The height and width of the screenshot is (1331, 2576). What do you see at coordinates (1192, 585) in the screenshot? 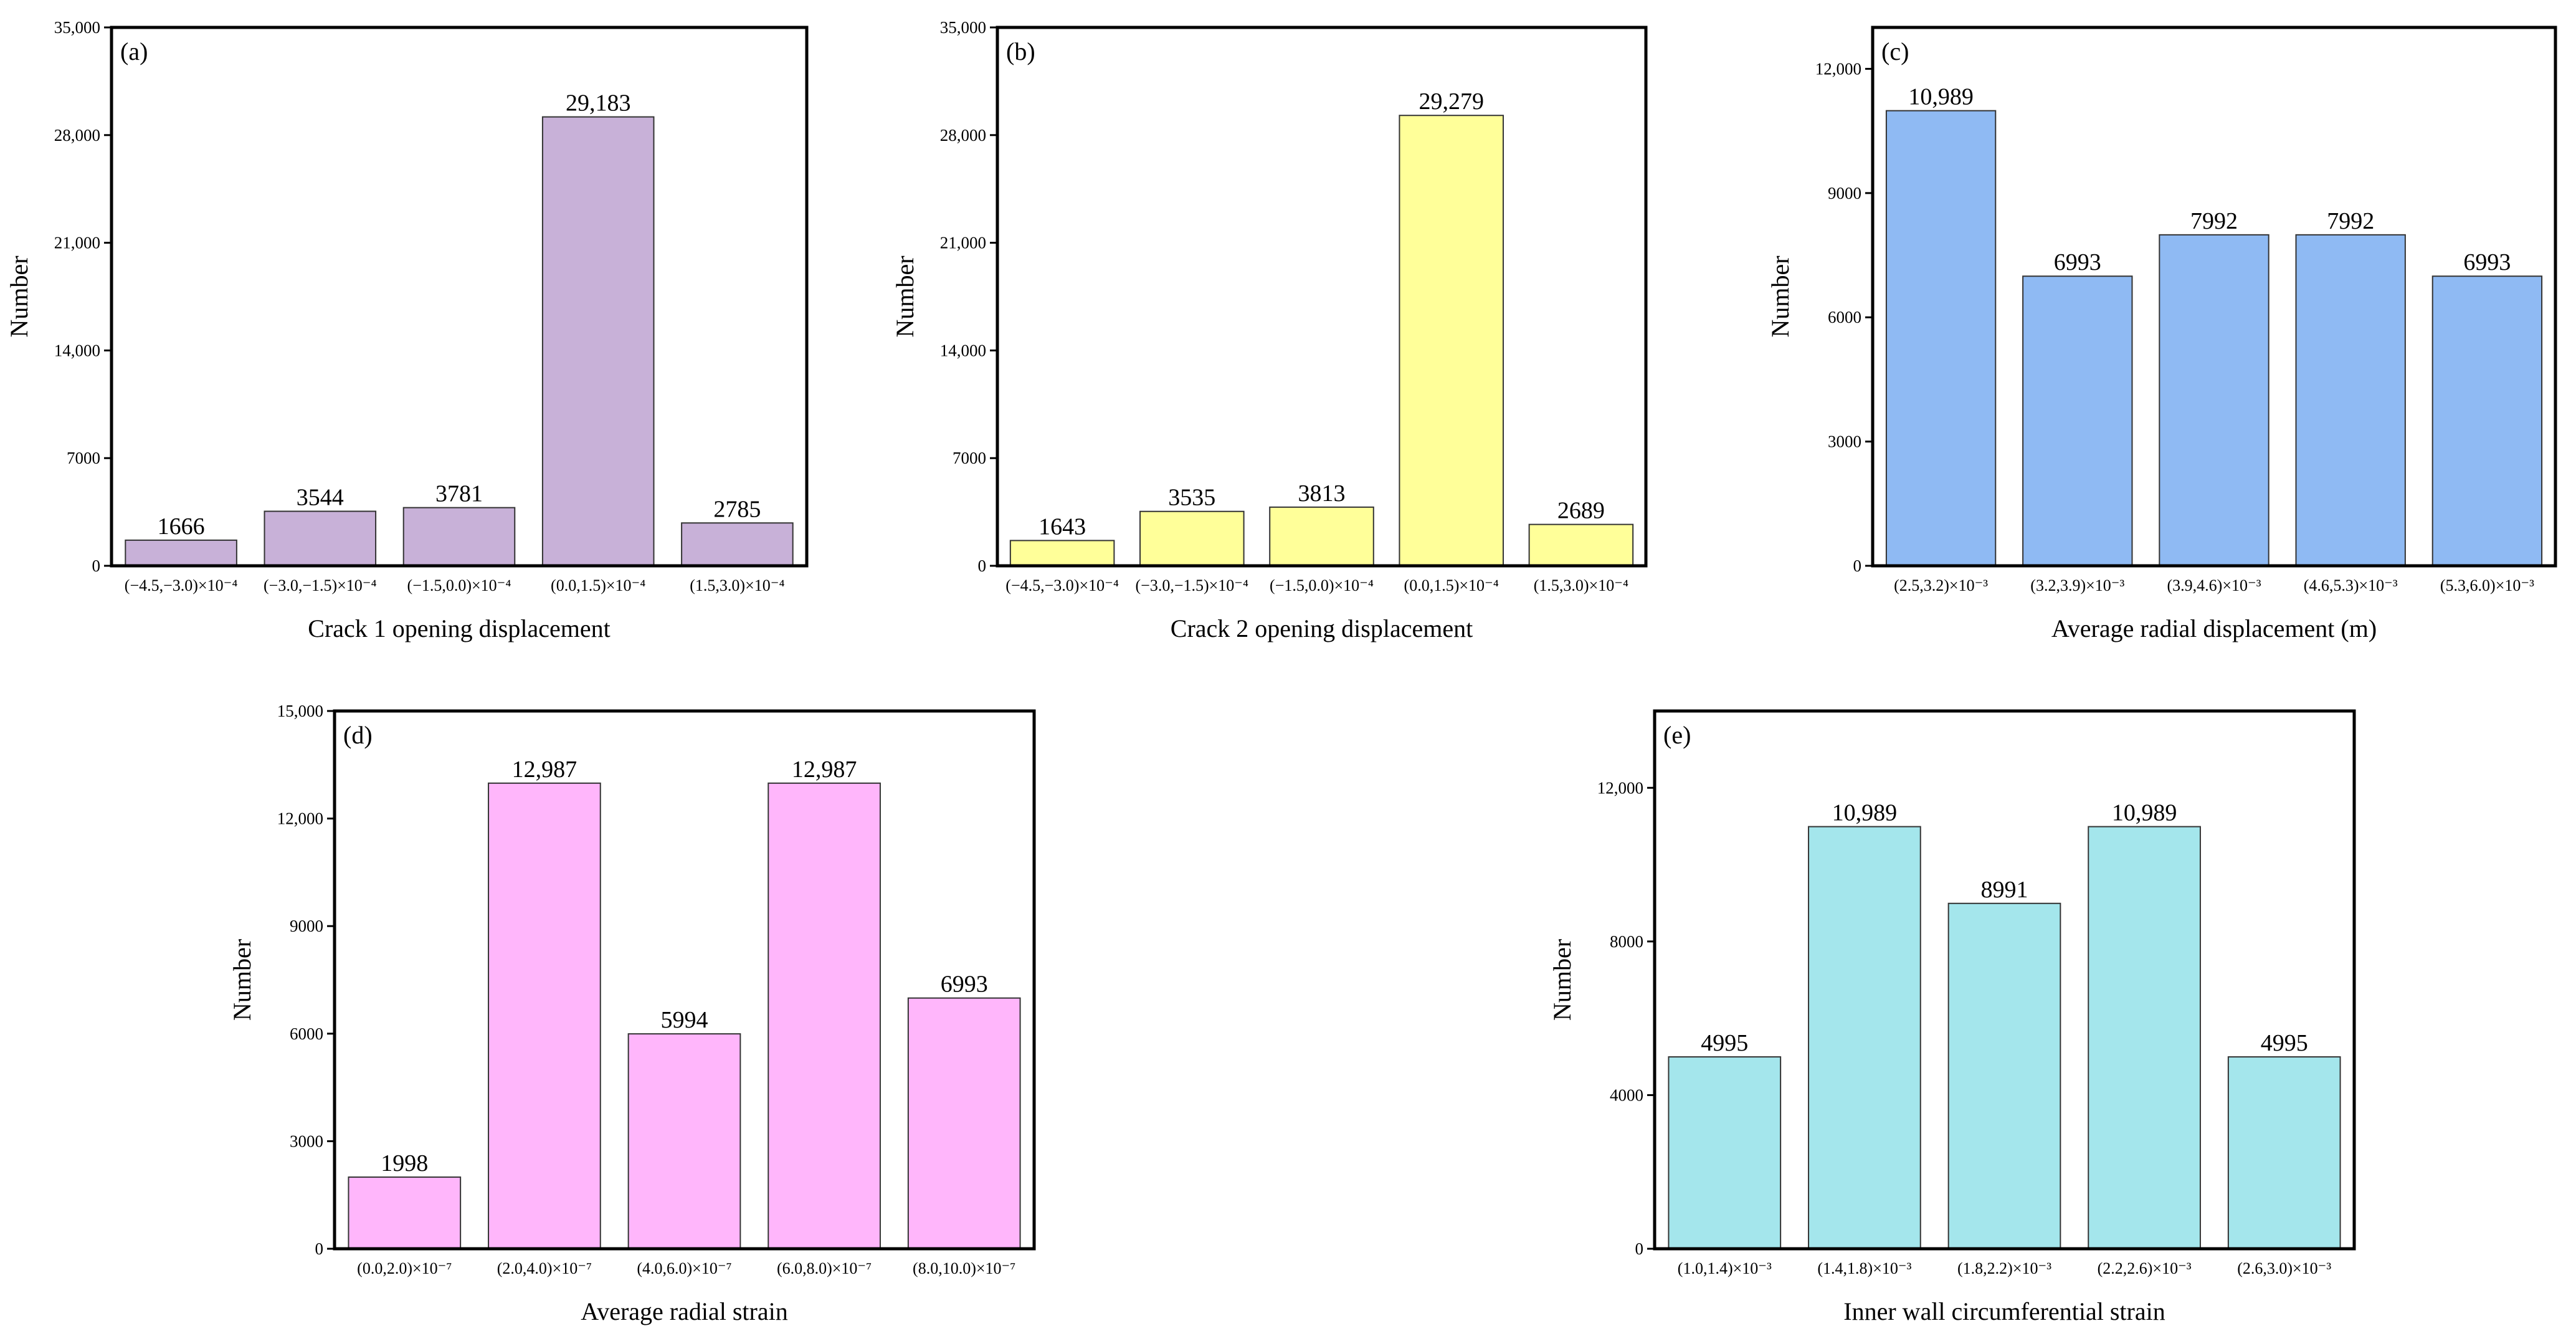
I see `x-tick-label: (−3.0,−1.5)×10⁻⁴` at bounding box center [1192, 585].